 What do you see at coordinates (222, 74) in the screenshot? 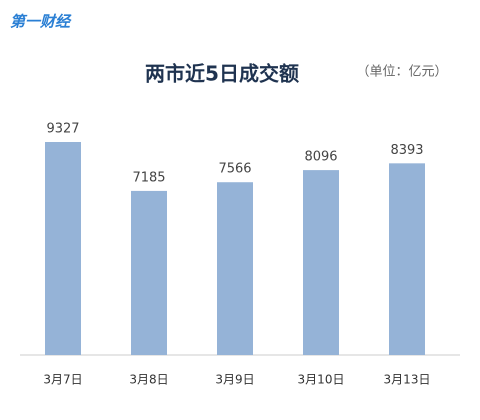
I see `chart-title: 两市近5日成交额` at bounding box center [222, 74].